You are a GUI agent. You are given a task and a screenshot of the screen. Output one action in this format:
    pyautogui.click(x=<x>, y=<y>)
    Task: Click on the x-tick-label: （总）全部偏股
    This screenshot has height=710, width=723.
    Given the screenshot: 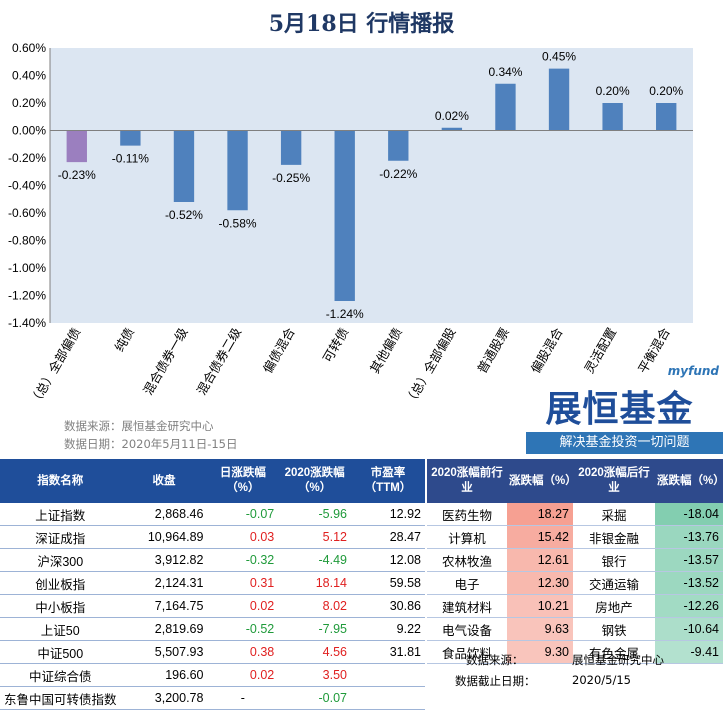 What is the action you would take?
    pyautogui.click(x=430, y=367)
    